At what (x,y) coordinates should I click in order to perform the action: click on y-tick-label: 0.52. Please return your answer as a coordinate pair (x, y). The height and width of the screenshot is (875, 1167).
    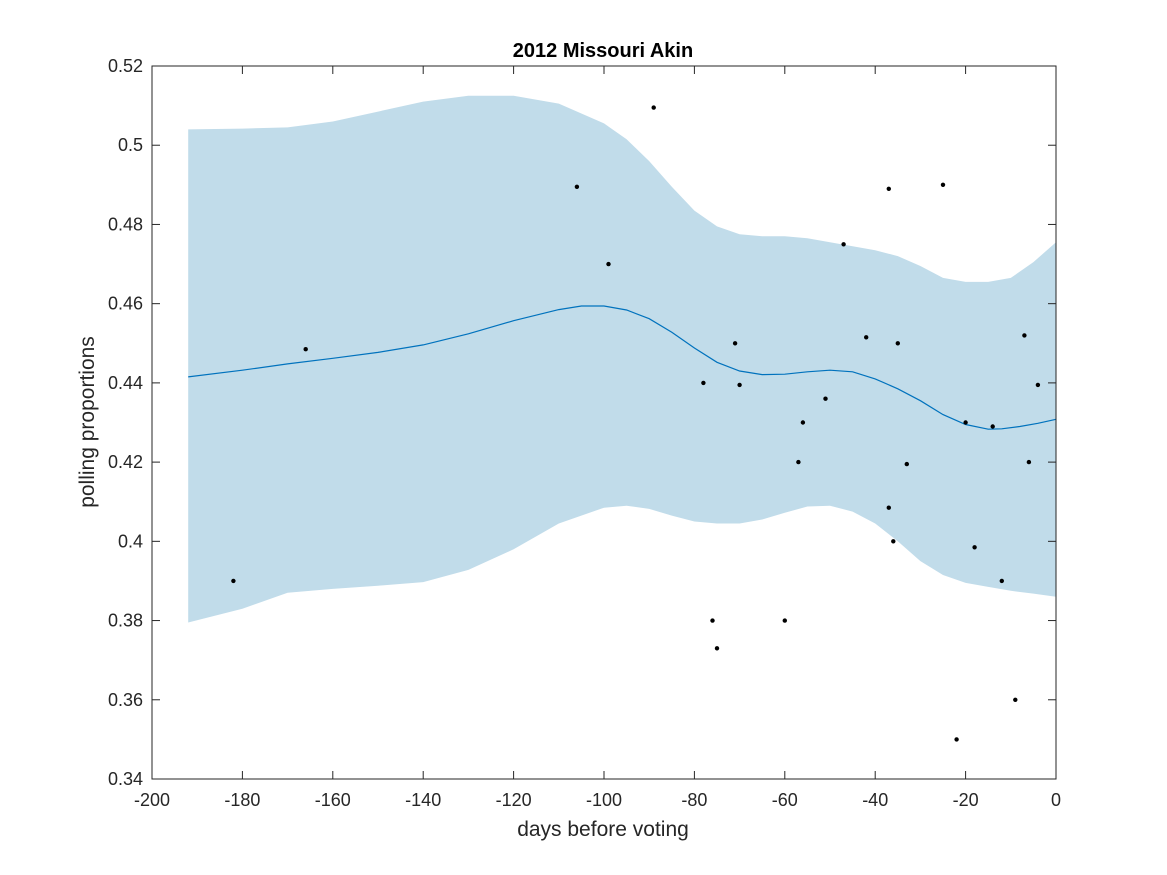
    Looking at the image, I should click on (125, 66).